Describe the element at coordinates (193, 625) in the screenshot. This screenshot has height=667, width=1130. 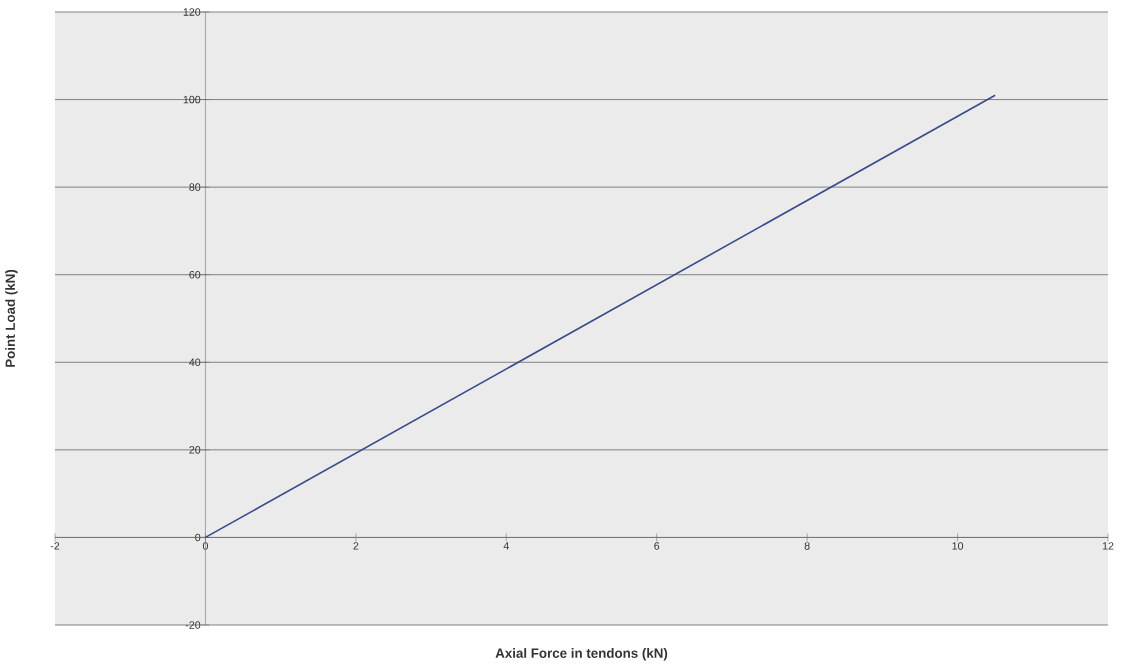
I see `y-tick-label: -20` at that location.